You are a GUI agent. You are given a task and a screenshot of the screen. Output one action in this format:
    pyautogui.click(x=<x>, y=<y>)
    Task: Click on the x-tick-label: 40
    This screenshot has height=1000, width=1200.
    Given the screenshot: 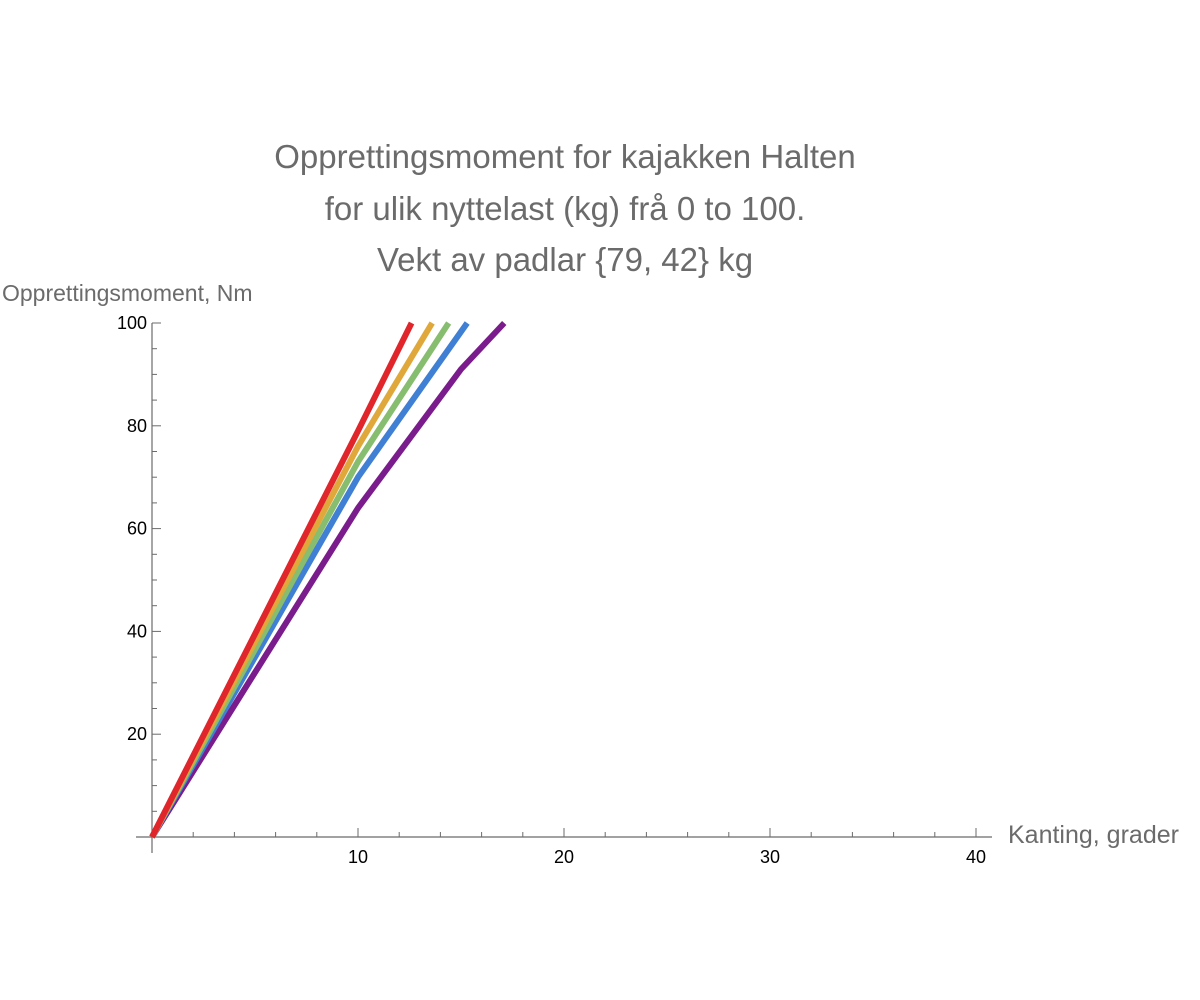 What is the action you would take?
    pyautogui.click(x=976, y=857)
    